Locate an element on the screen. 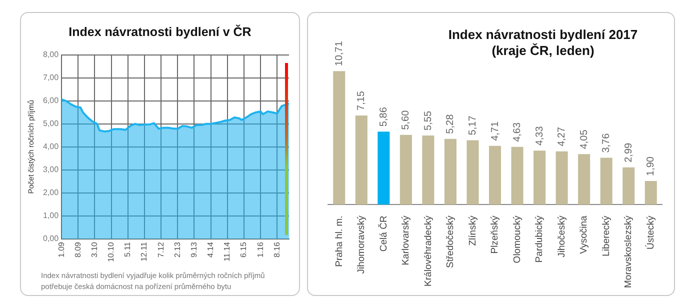  x-tick-label: 1.16 is located at coordinates (260, 249).